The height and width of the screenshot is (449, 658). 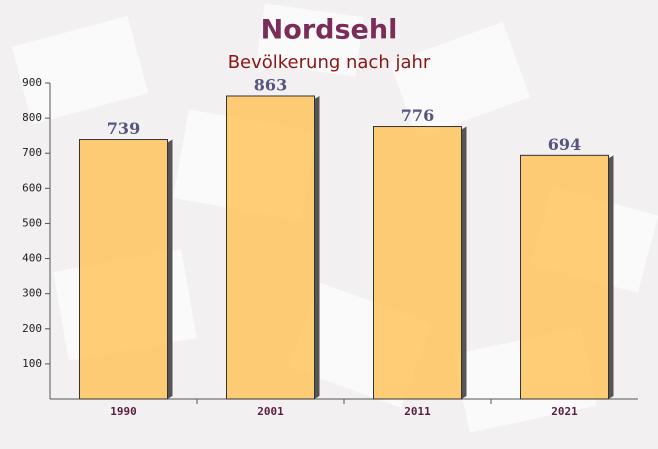 What do you see at coordinates (32, 363) in the screenshot?
I see `y-tick-label: 100` at bounding box center [32, 363].